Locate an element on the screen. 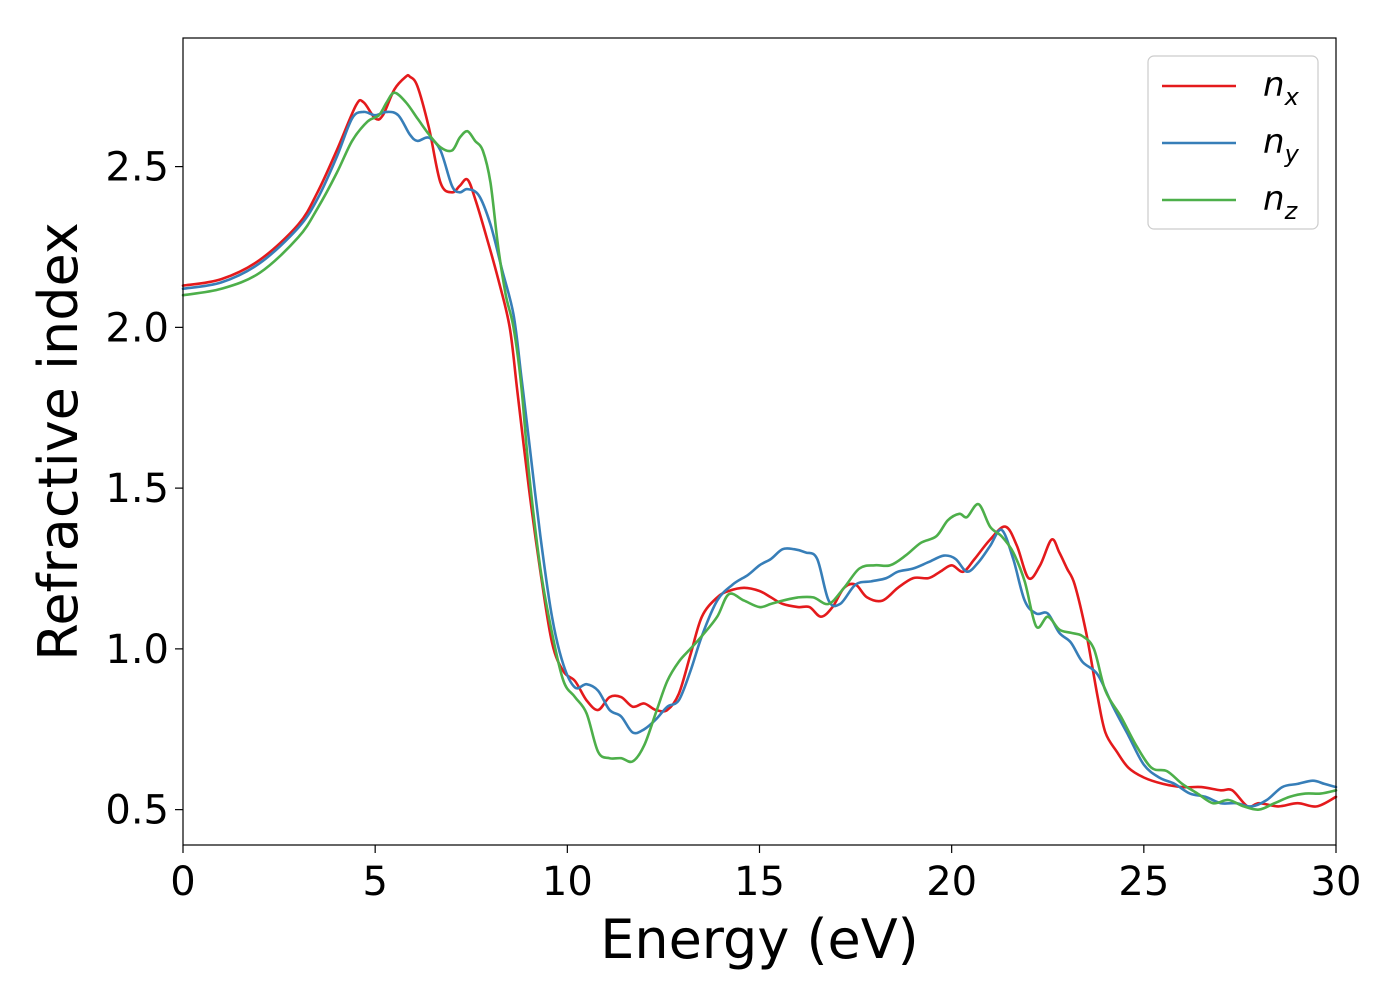  y-tick-label: 2.0 is located at coordinates (137, 328).